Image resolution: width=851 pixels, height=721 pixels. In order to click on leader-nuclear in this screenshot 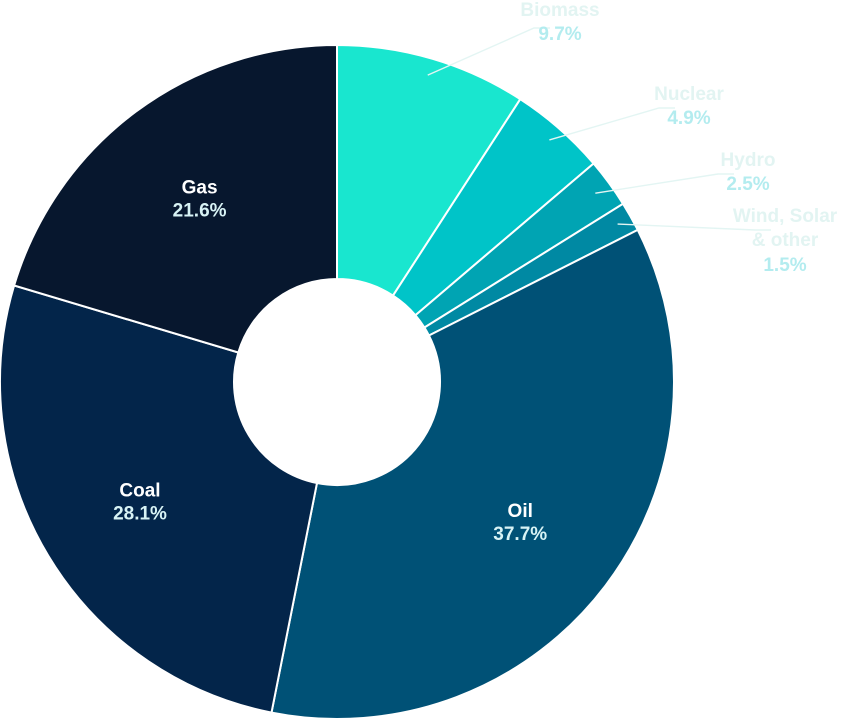, I will do `click(612, 124)`.